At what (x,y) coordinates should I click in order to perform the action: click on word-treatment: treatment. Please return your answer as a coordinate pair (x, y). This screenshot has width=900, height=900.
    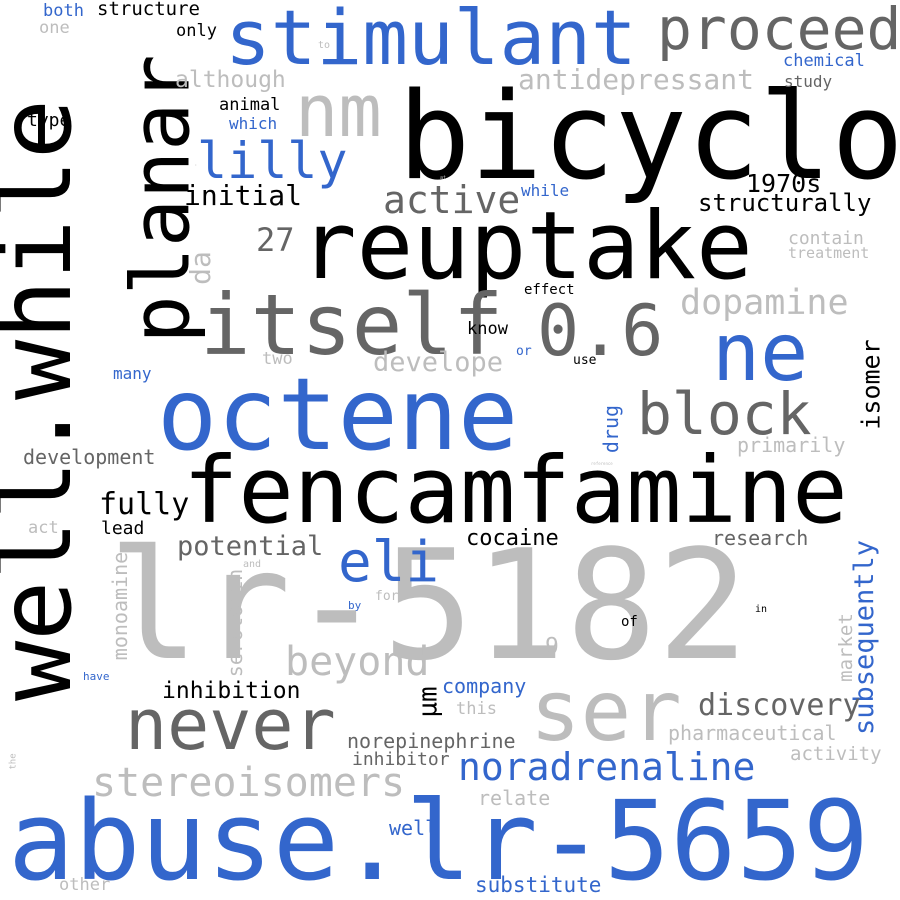
    Looking at the image, I should click on (829, 253).